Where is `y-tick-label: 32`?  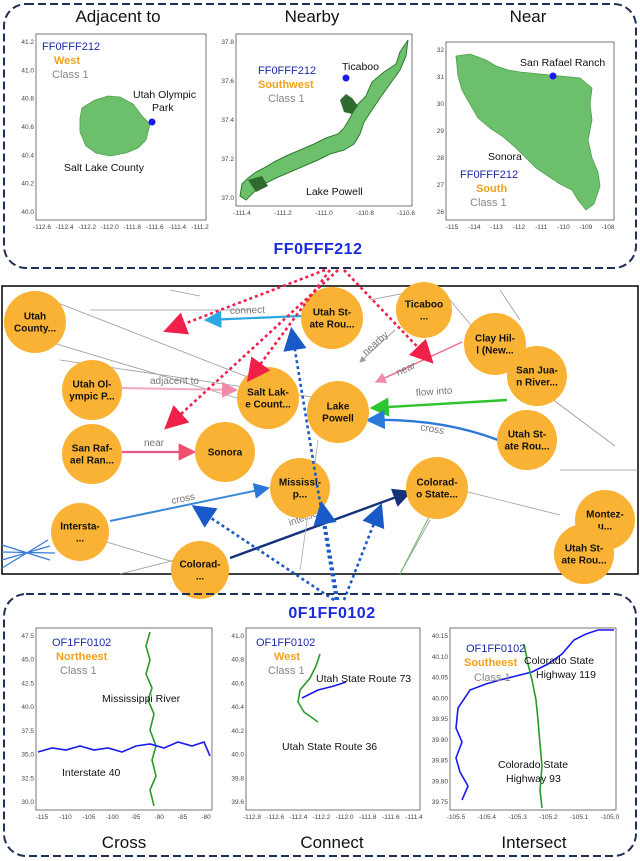
y-tick-label: 32 is located at coordinates (441, 50).